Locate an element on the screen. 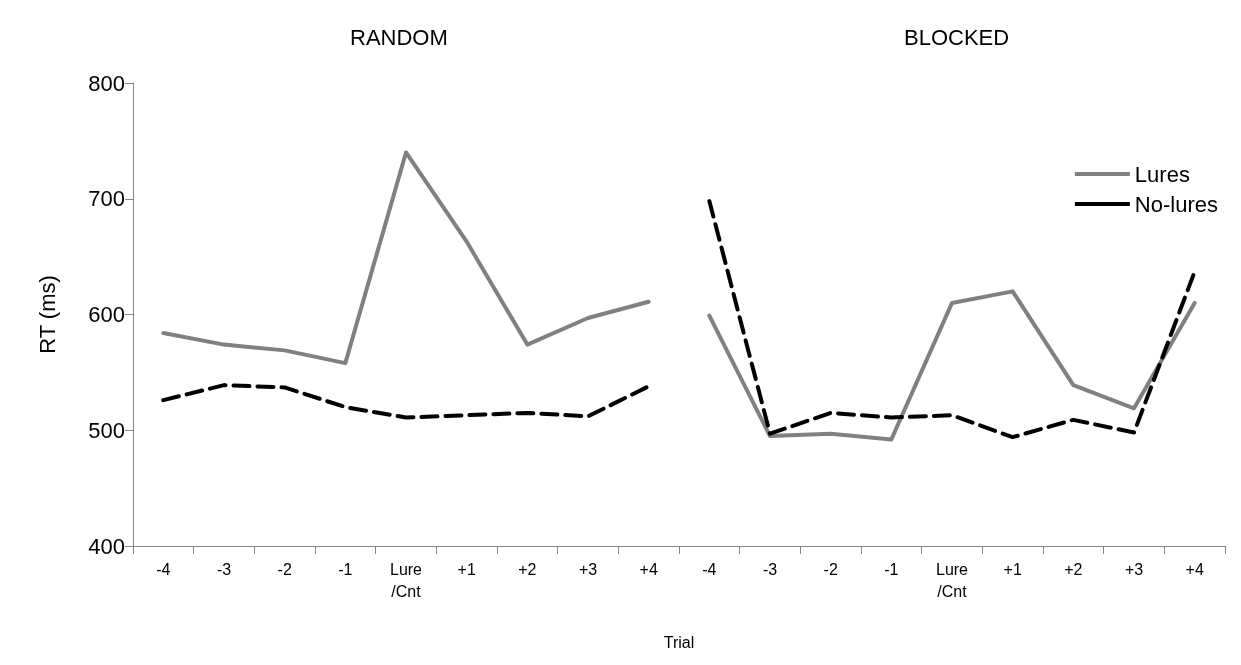  text: BLOCKED is located at coordinates (957, 37).